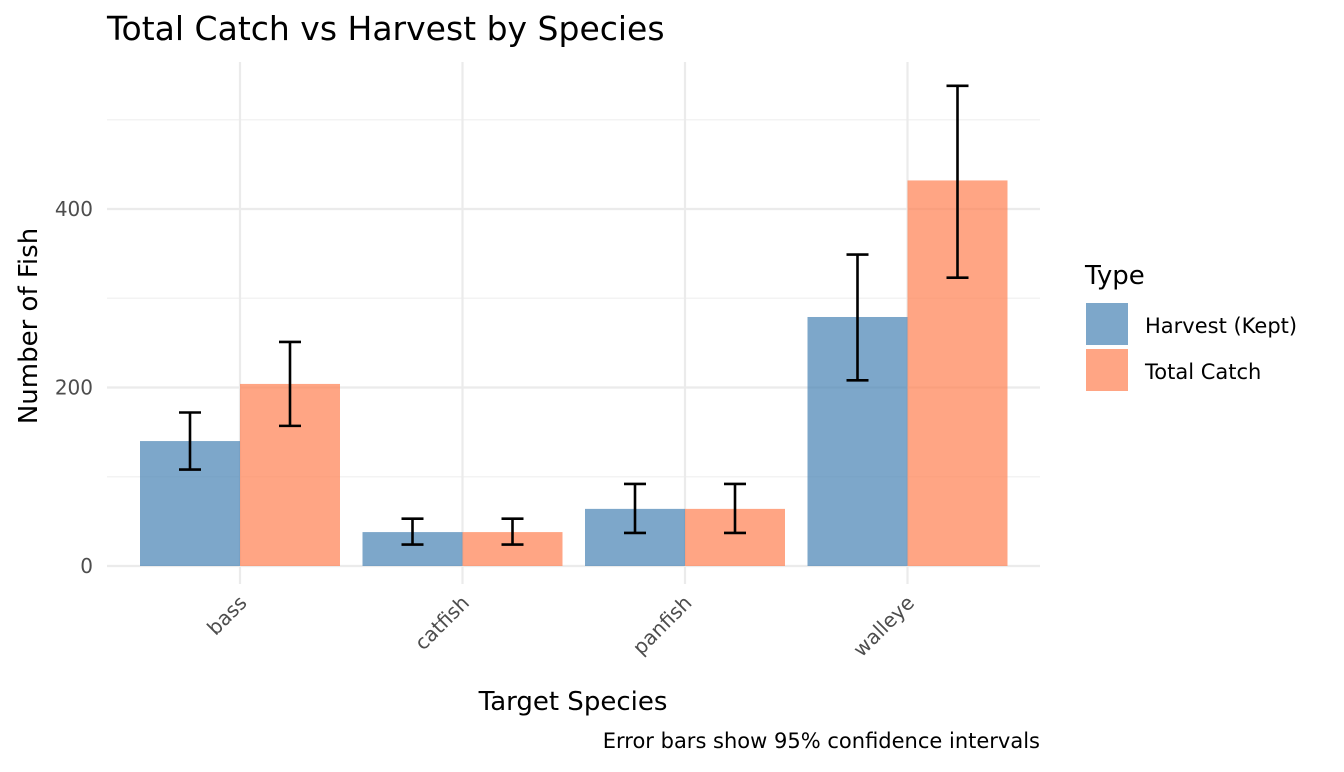 This screenshot has width=1344, height=772. I want to click on x-tick-label: walleye, so click(883, 626).